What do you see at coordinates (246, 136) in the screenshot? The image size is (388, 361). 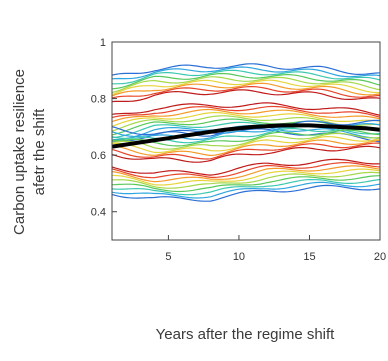 I see `mean-trend-line` at bounding box center [246, 136].